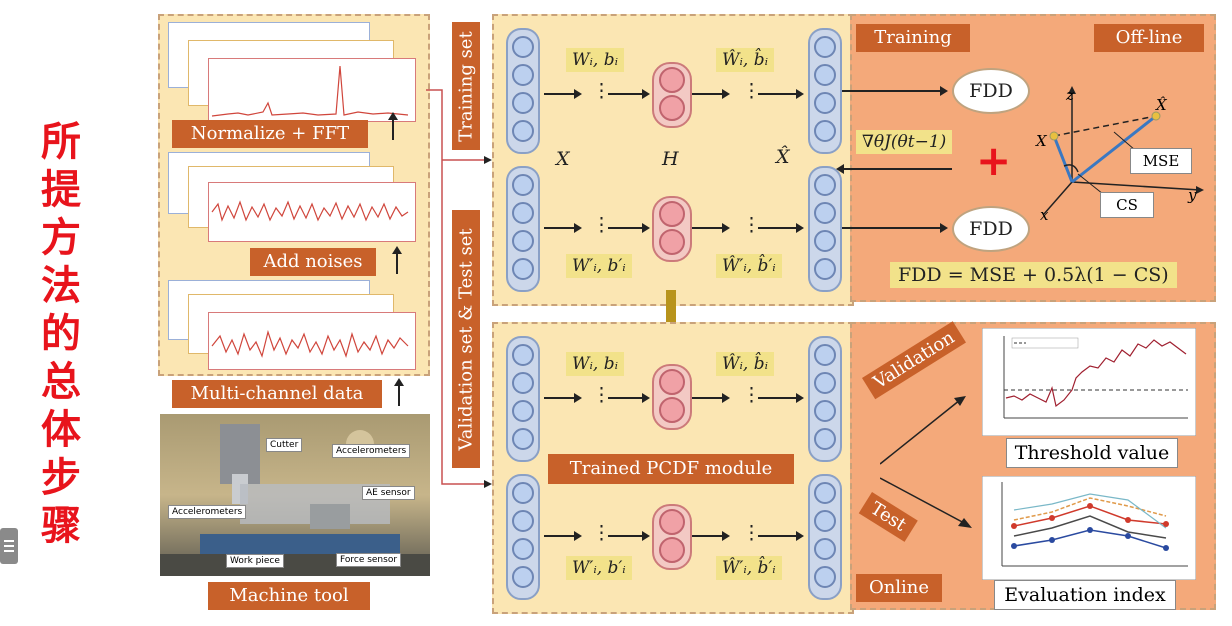 This screenshot has width=1232, height=626. I want to click on fdd-formula: FDD = MSE + 0.5λ(1 − CS), so click(1033, 275).